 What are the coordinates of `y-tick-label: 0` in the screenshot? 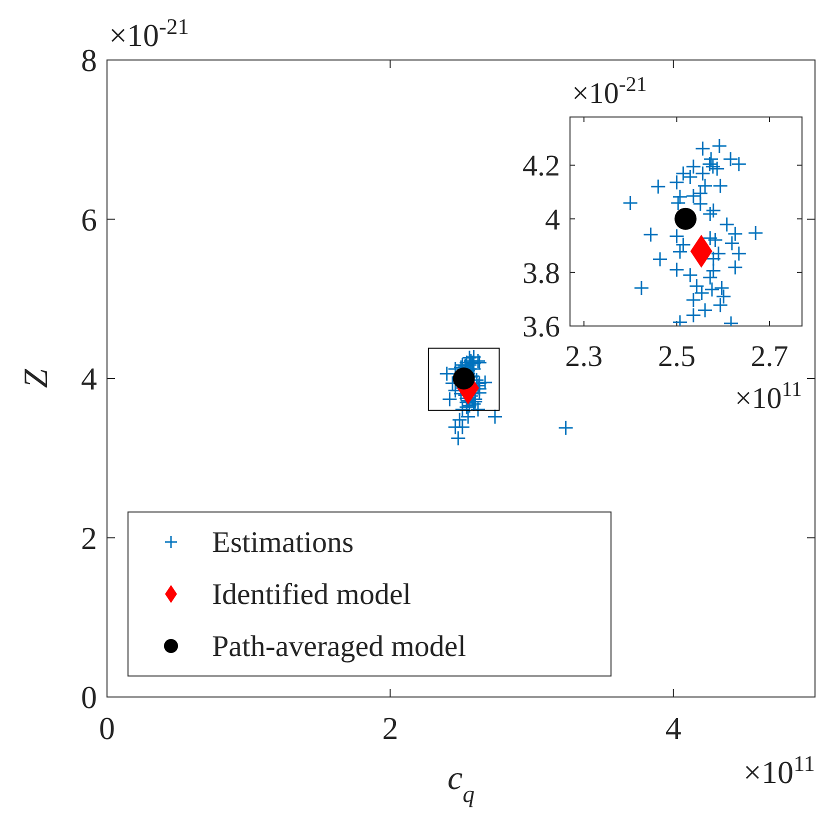 It's located at (89, 697).